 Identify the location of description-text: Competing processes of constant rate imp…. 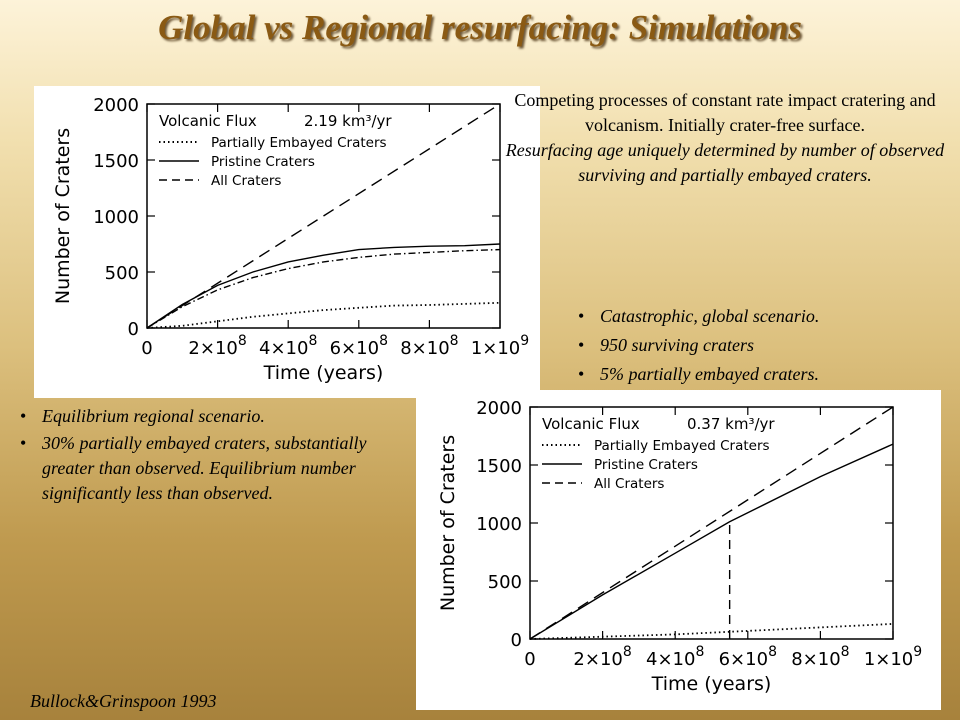
(725, 138).